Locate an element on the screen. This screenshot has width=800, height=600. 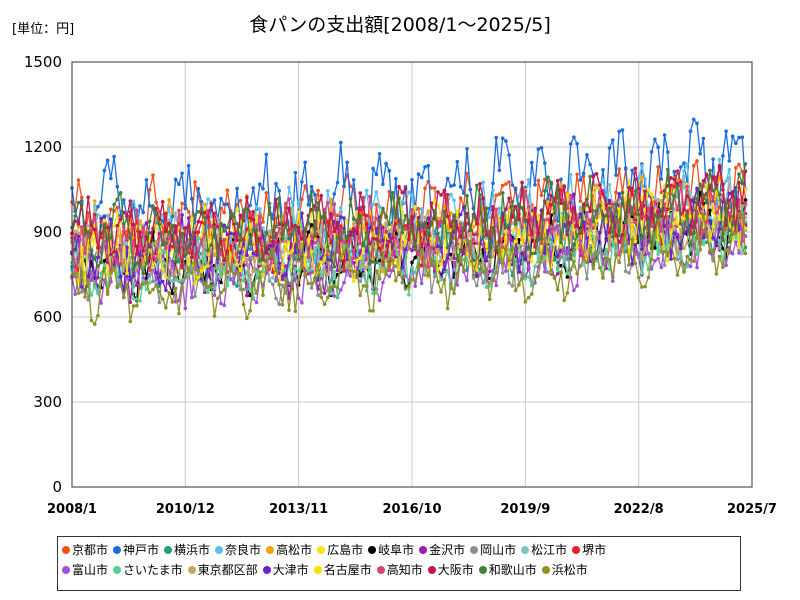
legend-label: 岐阜市 is located at coordinates (396, 550).